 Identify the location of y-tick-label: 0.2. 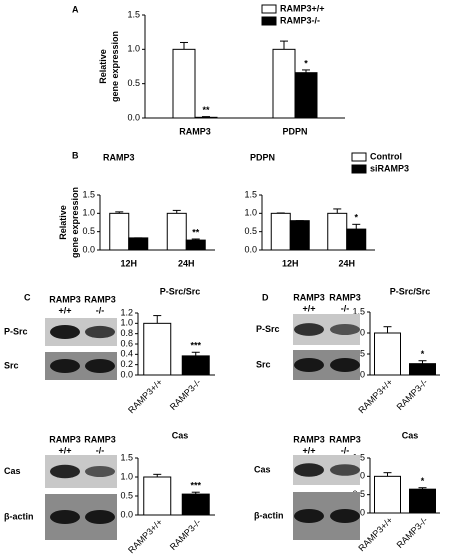
(126, 364).